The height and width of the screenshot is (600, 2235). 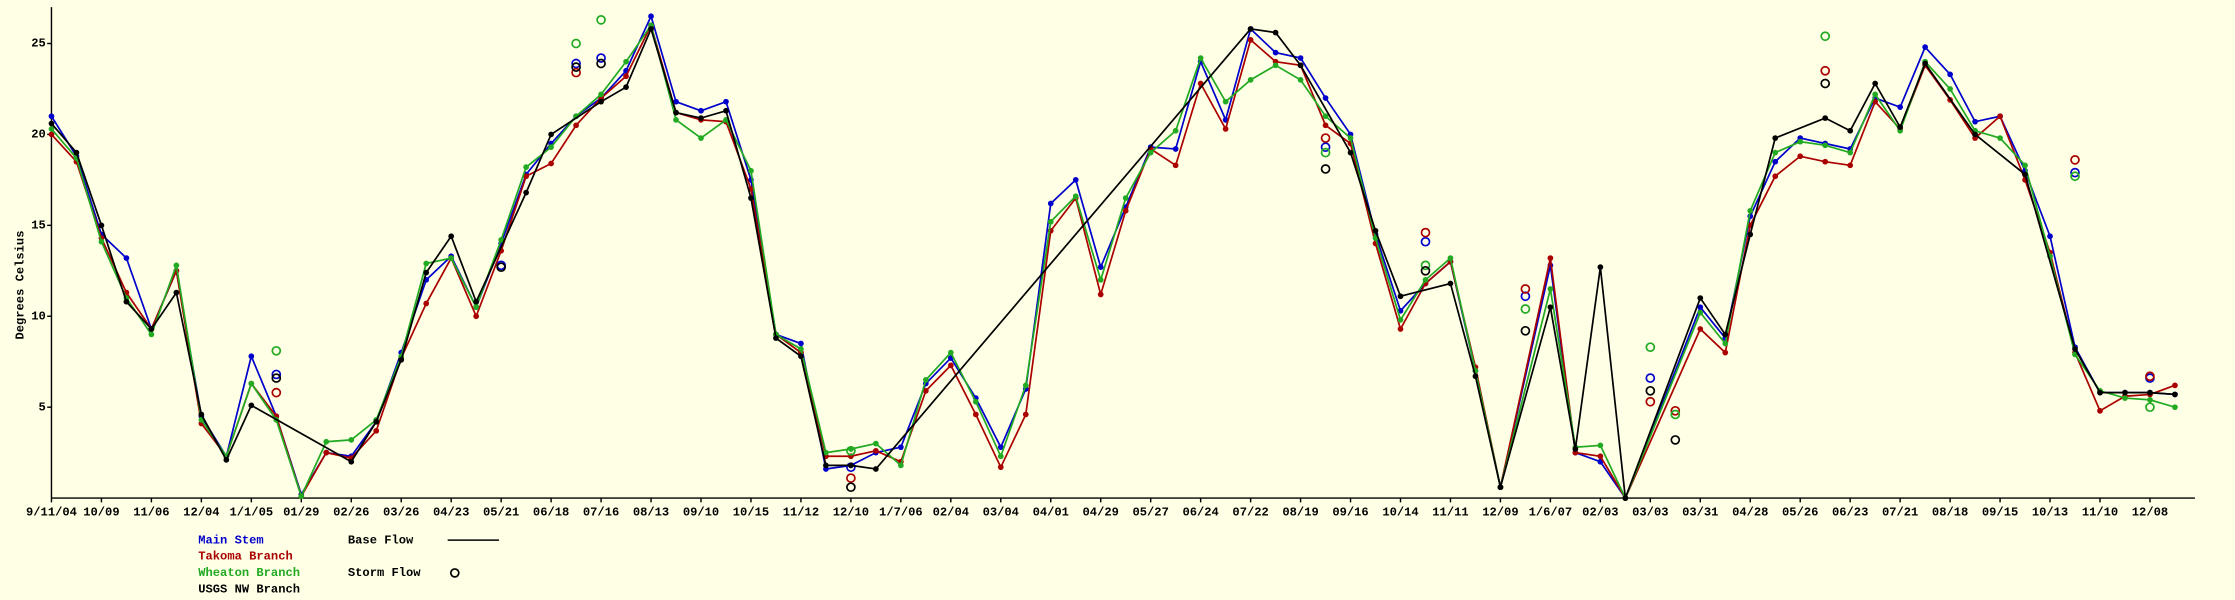 What do you see at coordinates (1551, 513) in the screenshot?
I see `x-tick-label: 1/6/07` at bounding box center [1551, 513].